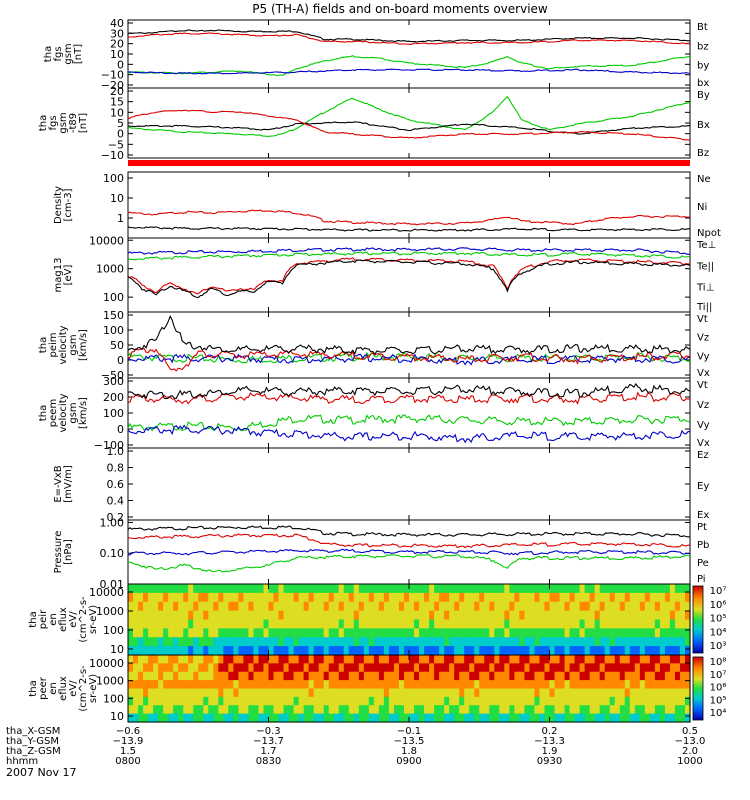 This screenshot has height=800, width=750. I want to click on colorbar-label: 10⁶, so click(718, 688).